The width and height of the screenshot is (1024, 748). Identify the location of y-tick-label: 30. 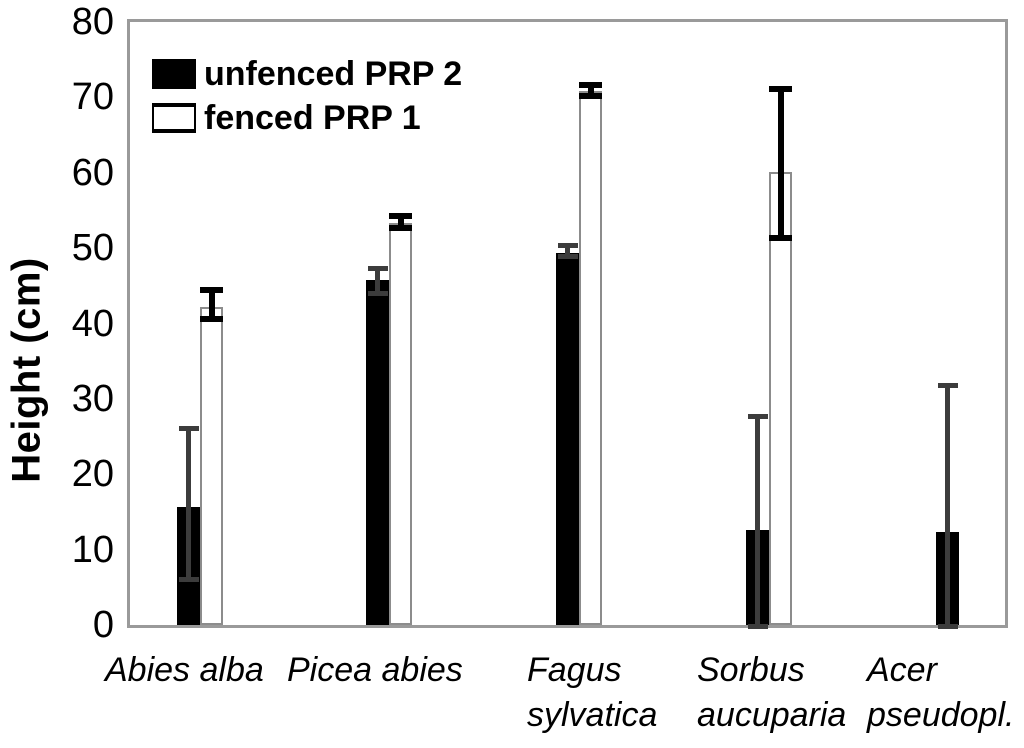
(92, 398).